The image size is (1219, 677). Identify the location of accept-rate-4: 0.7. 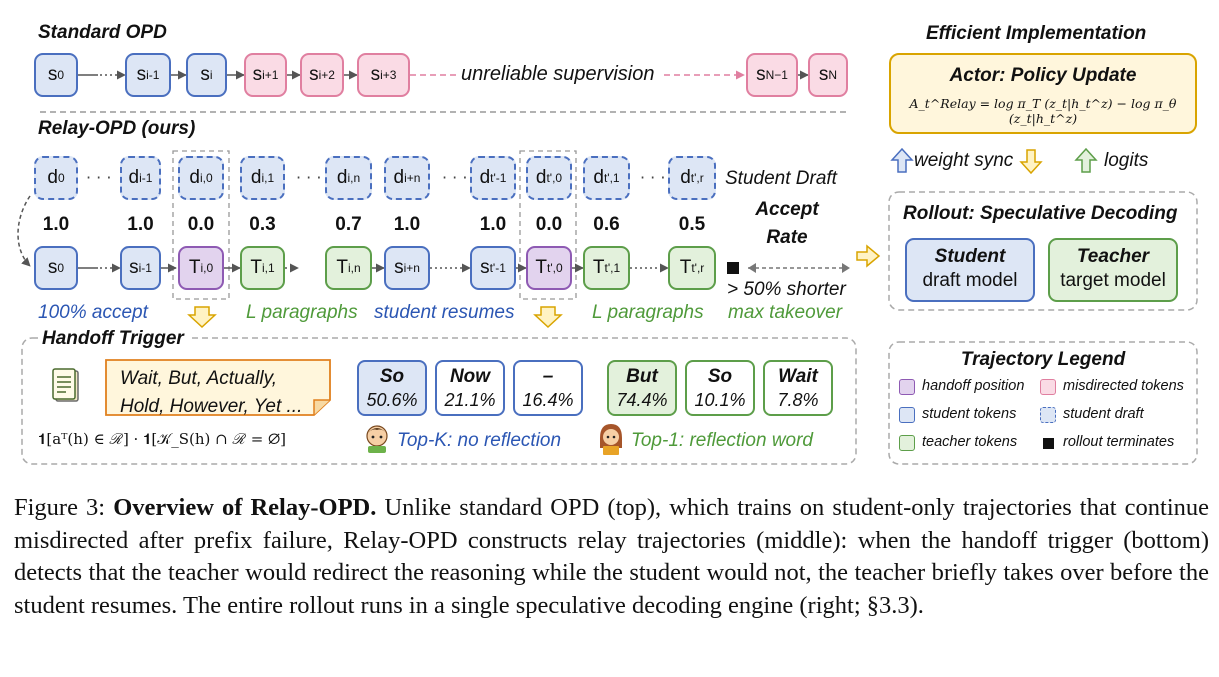
(348, 224).